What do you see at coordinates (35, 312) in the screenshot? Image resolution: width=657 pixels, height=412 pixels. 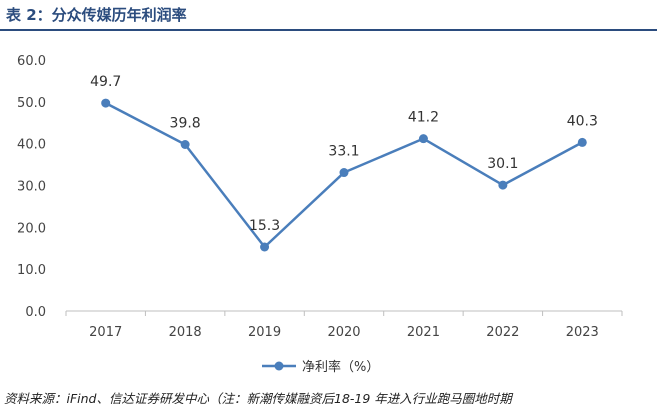 I see `y-tick-label: 0.0` at bounding box center [35, 312].